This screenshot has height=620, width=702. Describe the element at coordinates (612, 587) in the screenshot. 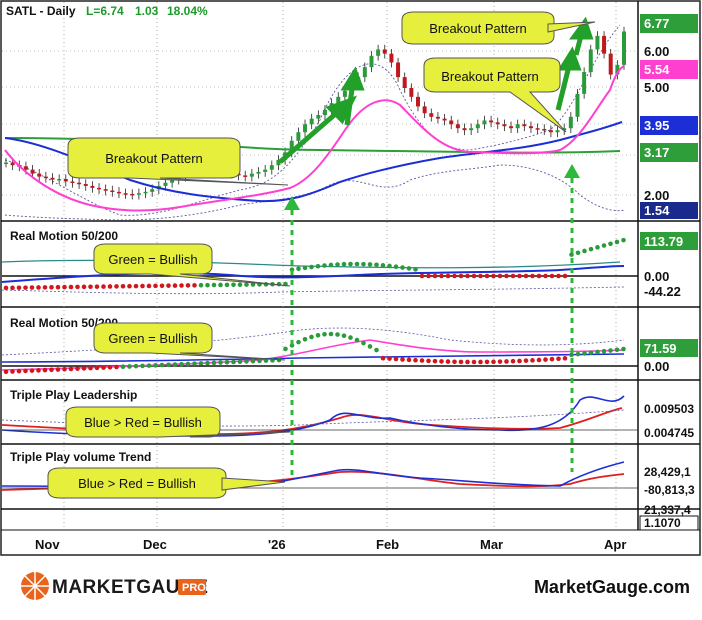

I see `website-link: MarketGauge.com` at that location.